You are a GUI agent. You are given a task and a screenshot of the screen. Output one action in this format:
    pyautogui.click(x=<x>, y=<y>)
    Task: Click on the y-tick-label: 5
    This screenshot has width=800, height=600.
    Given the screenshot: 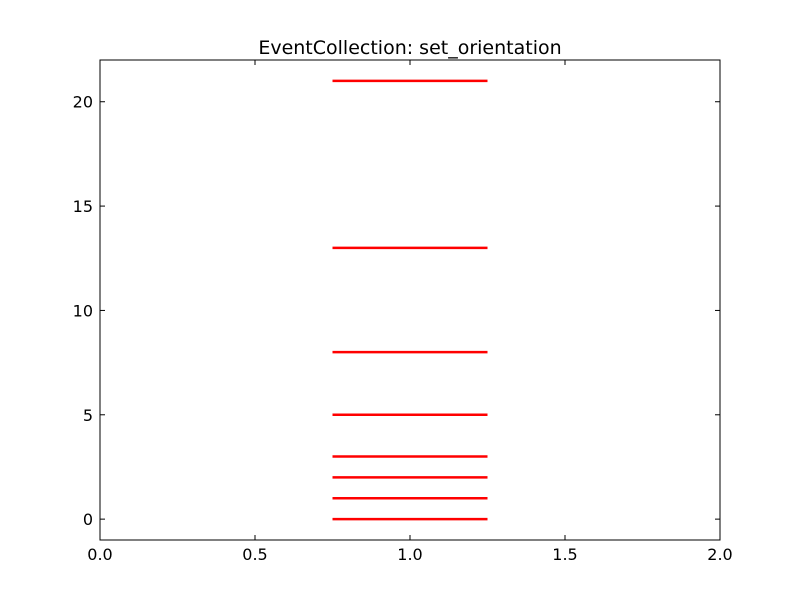 What is the action you would take?
    pyautogui.click(x=88, y=415)
    